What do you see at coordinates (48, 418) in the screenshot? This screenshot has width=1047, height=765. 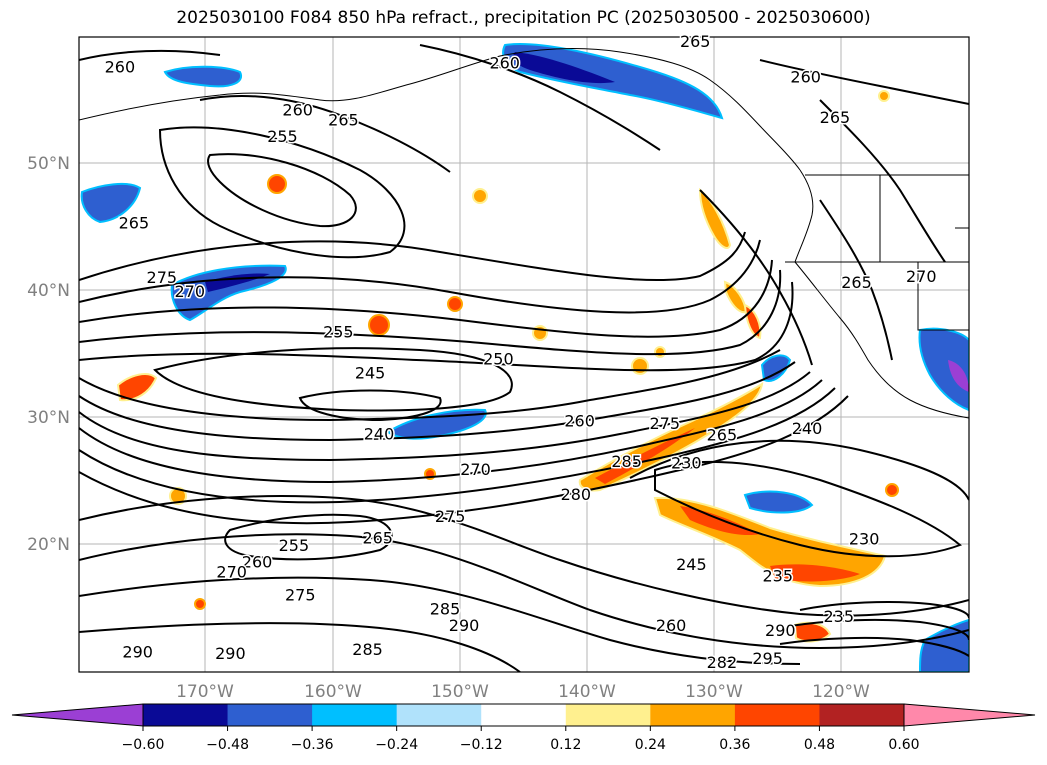 I see `lat-label-30n: 30°N` at bounding box center [48, 418].